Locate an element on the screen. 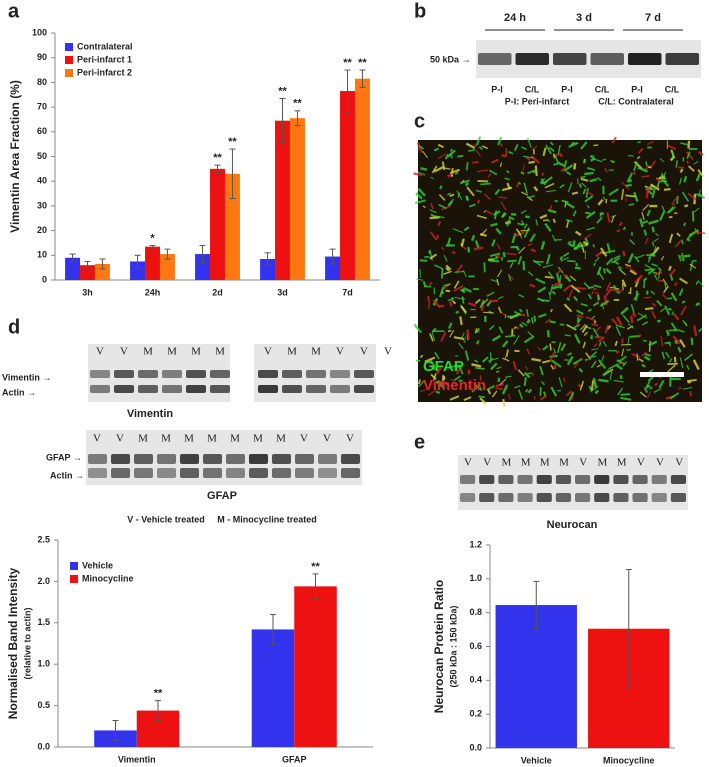  y-tick-label: 1.0 is located at coordinates (475, 578).